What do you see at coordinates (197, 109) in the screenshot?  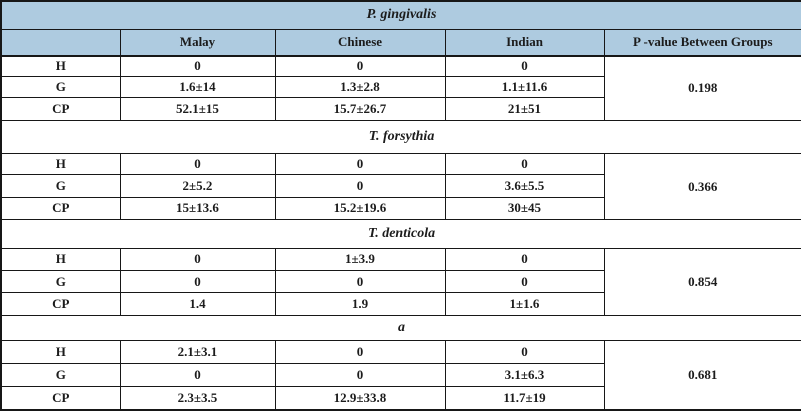 I see `value-cell: 52.1±15` at bounding box center [197, 109].